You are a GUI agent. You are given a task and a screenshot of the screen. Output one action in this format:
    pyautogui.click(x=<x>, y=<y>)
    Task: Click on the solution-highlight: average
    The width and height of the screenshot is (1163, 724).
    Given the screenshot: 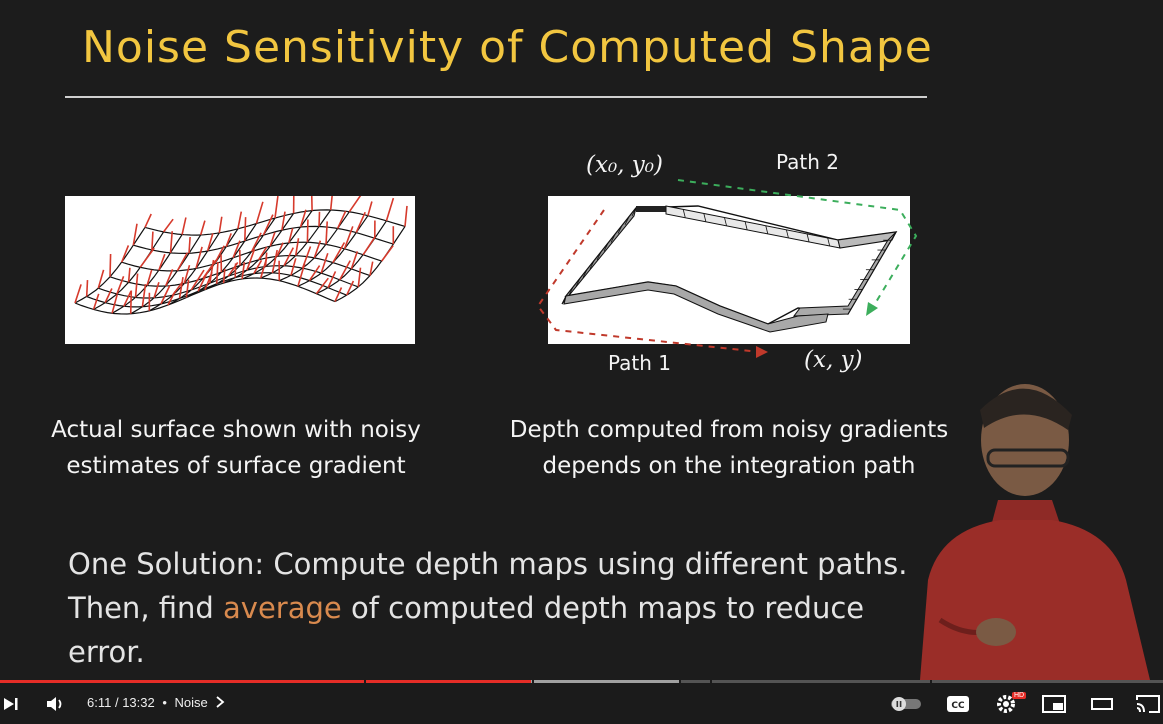 What is the action you would take?
    pyautogui.click(x=282, y=608)
    